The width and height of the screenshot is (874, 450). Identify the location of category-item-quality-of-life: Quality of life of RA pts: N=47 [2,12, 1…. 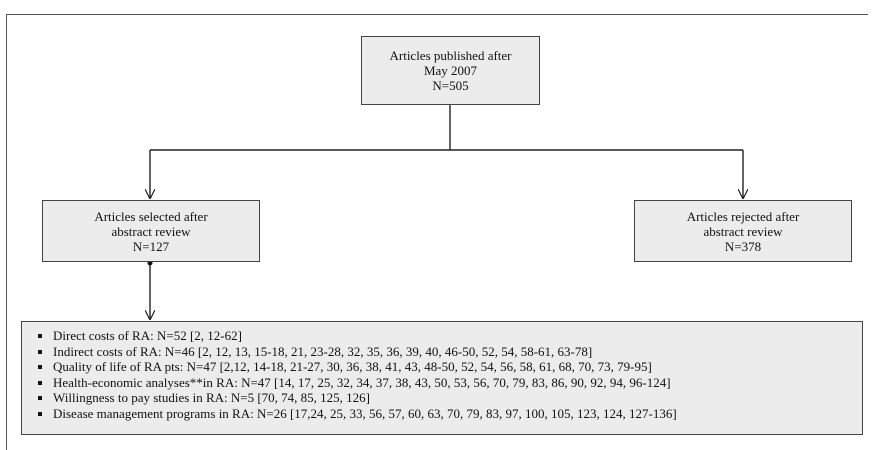
(450, 367).